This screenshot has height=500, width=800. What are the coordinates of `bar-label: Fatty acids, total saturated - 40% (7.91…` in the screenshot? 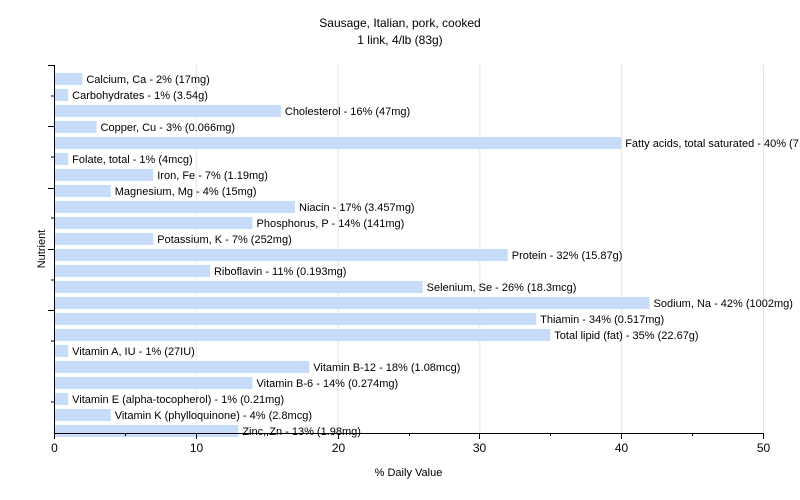 It's located at (712, 144).